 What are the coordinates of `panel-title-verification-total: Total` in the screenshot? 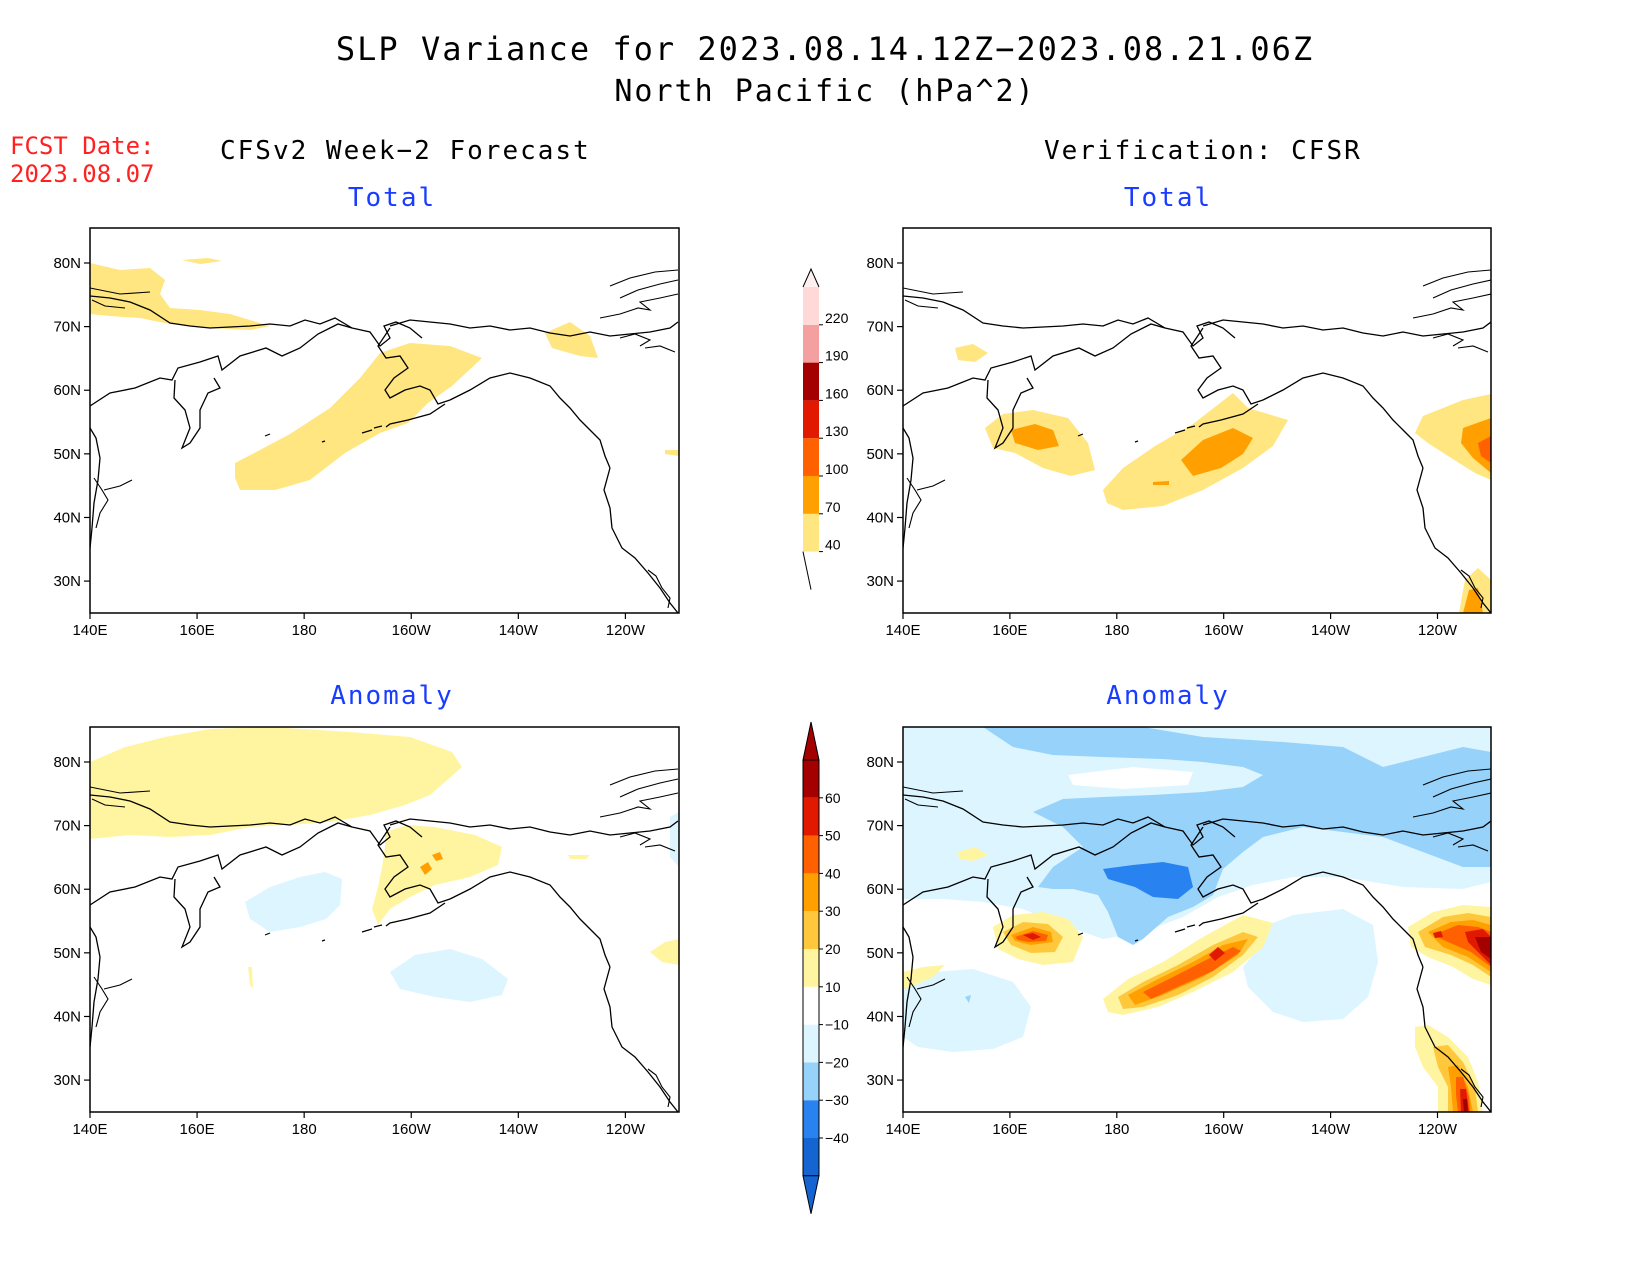 It's located at (1168, 198).